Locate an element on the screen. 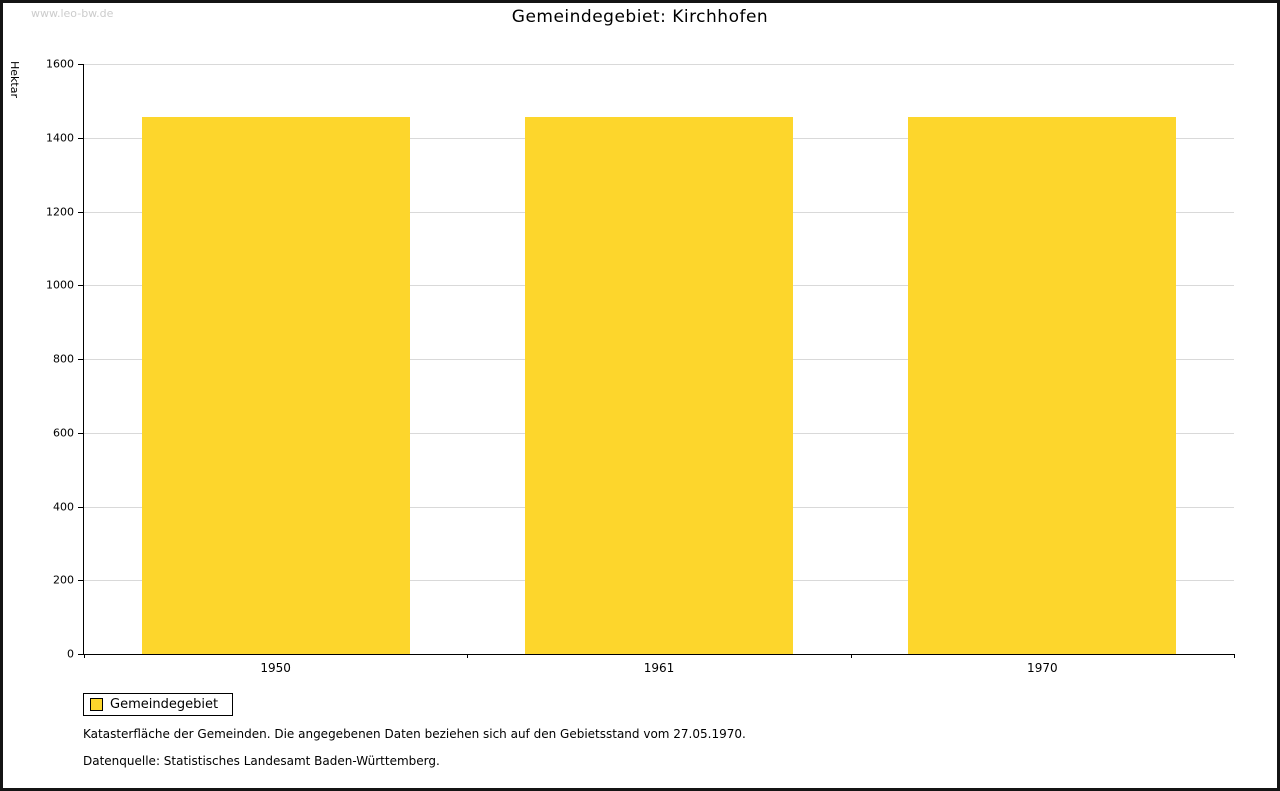  gridline is located at coordinates (659, 64).